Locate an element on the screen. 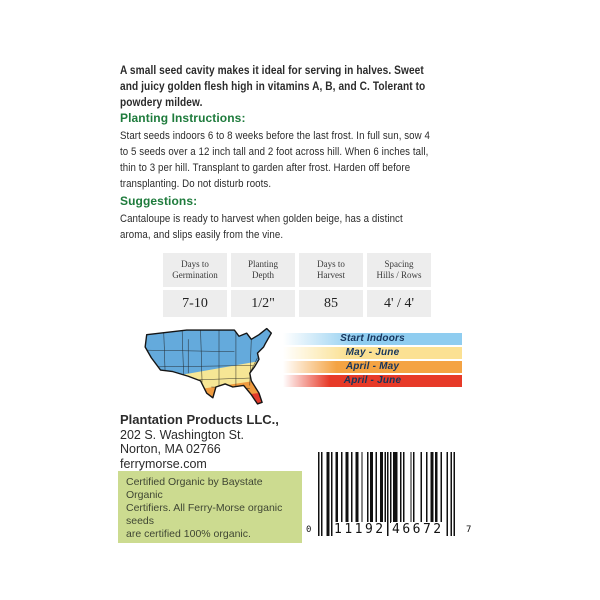 The width and height of the screenshot is (600, 600). table-column-spacing: Spacing Hills / Rows 4' / 4' is located at coordinates (399, 285).